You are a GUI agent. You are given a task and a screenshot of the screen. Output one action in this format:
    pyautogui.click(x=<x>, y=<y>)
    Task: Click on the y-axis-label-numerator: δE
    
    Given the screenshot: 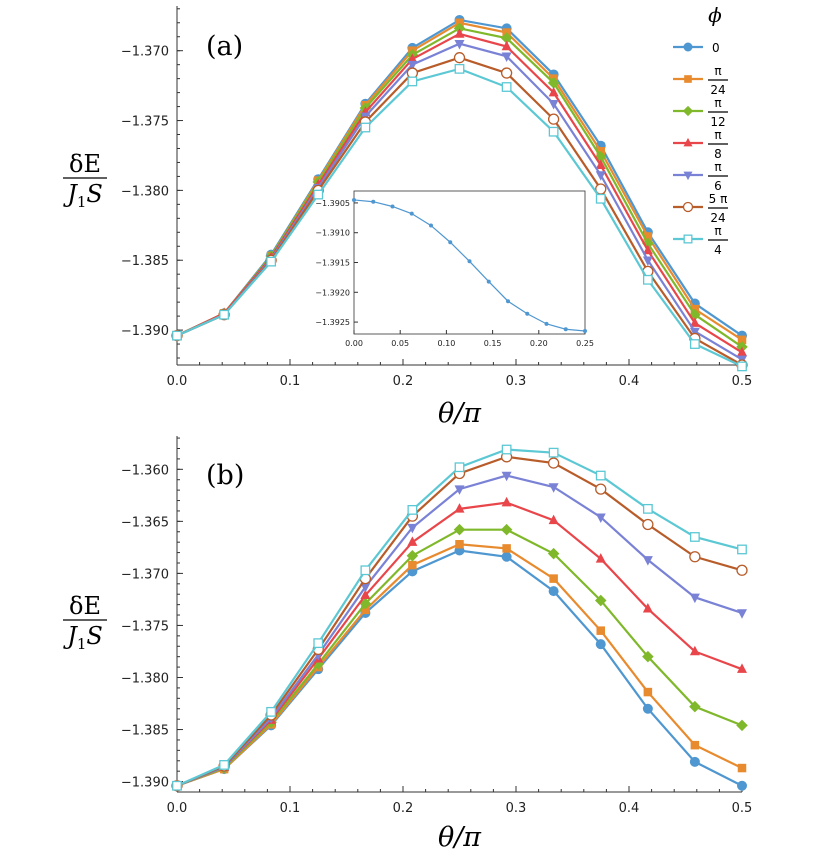 What is the action you would take?
    pyautogui.click(x=85, y=164)
    